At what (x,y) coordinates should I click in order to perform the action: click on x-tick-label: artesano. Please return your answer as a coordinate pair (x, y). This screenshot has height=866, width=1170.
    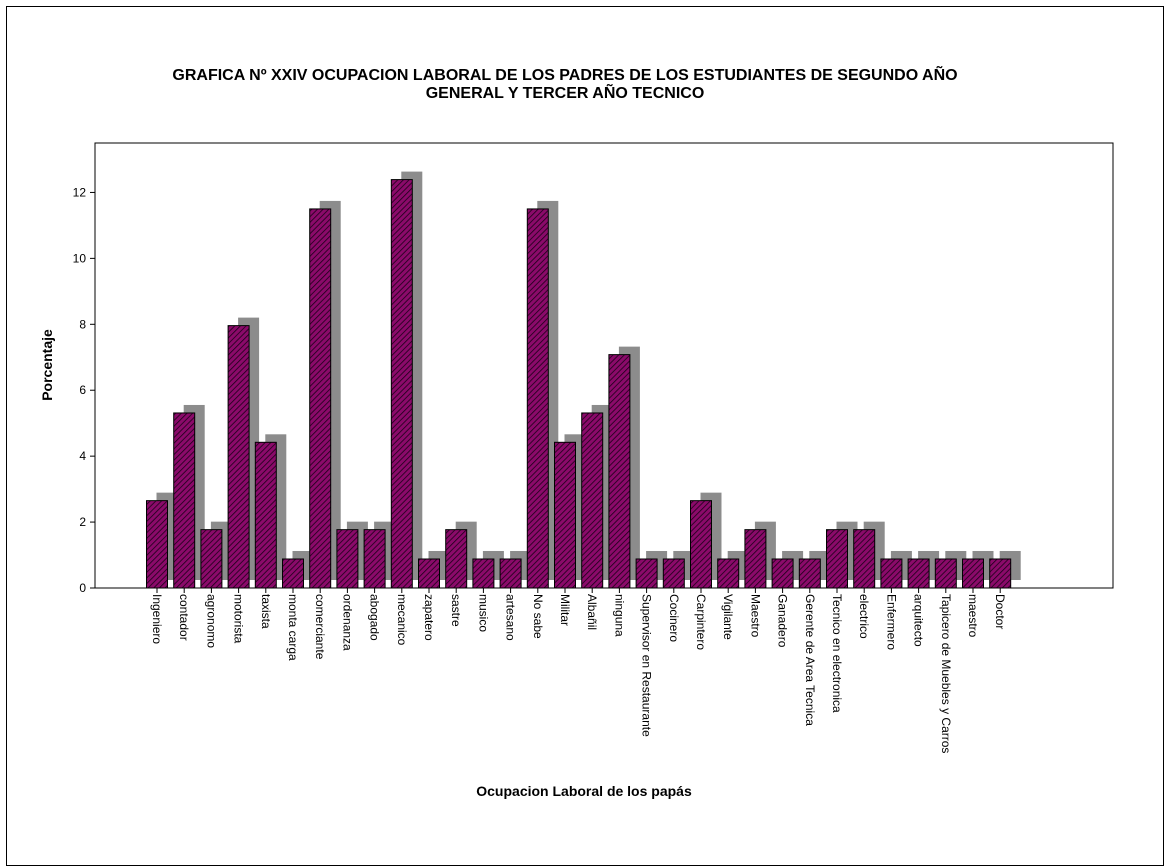
    Looking at the image, I should click on (511, 617).